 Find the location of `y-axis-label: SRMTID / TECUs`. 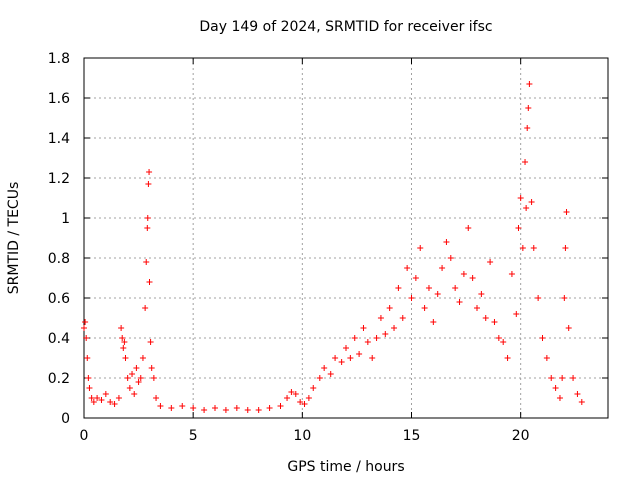

y-axis-label: SRMTID / TECUs is located at coordinates (14, 238).